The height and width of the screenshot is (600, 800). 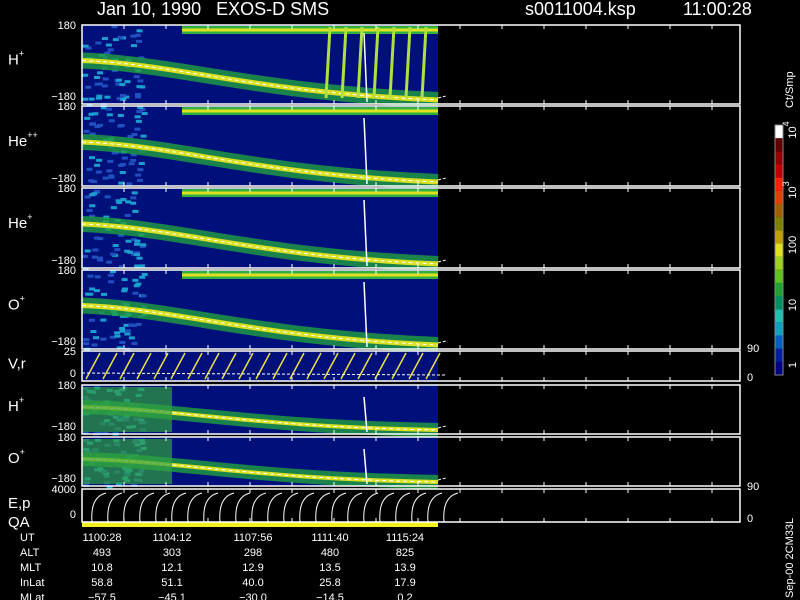 What do you see at coordinates (171, 568) in the screenshot?
I see `row-value: 12.1` at bounding box center [171, 568].